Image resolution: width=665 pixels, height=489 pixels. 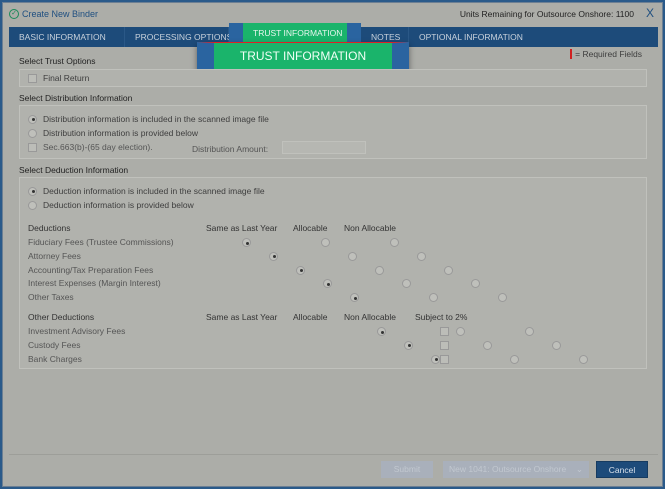 I want to click on trust-options-heading: Select Trust Options, so click(x=57, y=61).